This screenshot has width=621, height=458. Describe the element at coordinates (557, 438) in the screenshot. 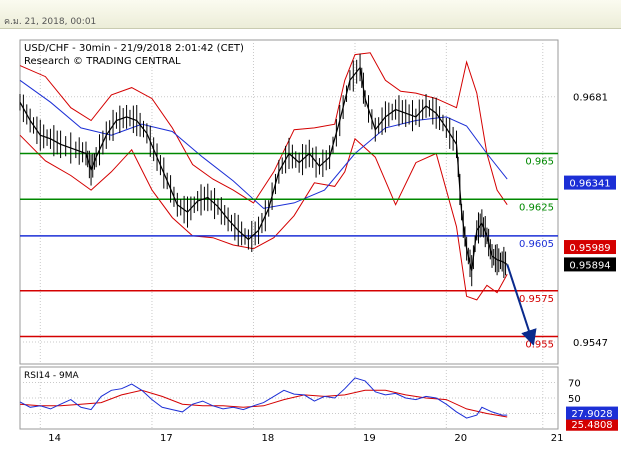

I see `x-tick-label: 21` at that location.